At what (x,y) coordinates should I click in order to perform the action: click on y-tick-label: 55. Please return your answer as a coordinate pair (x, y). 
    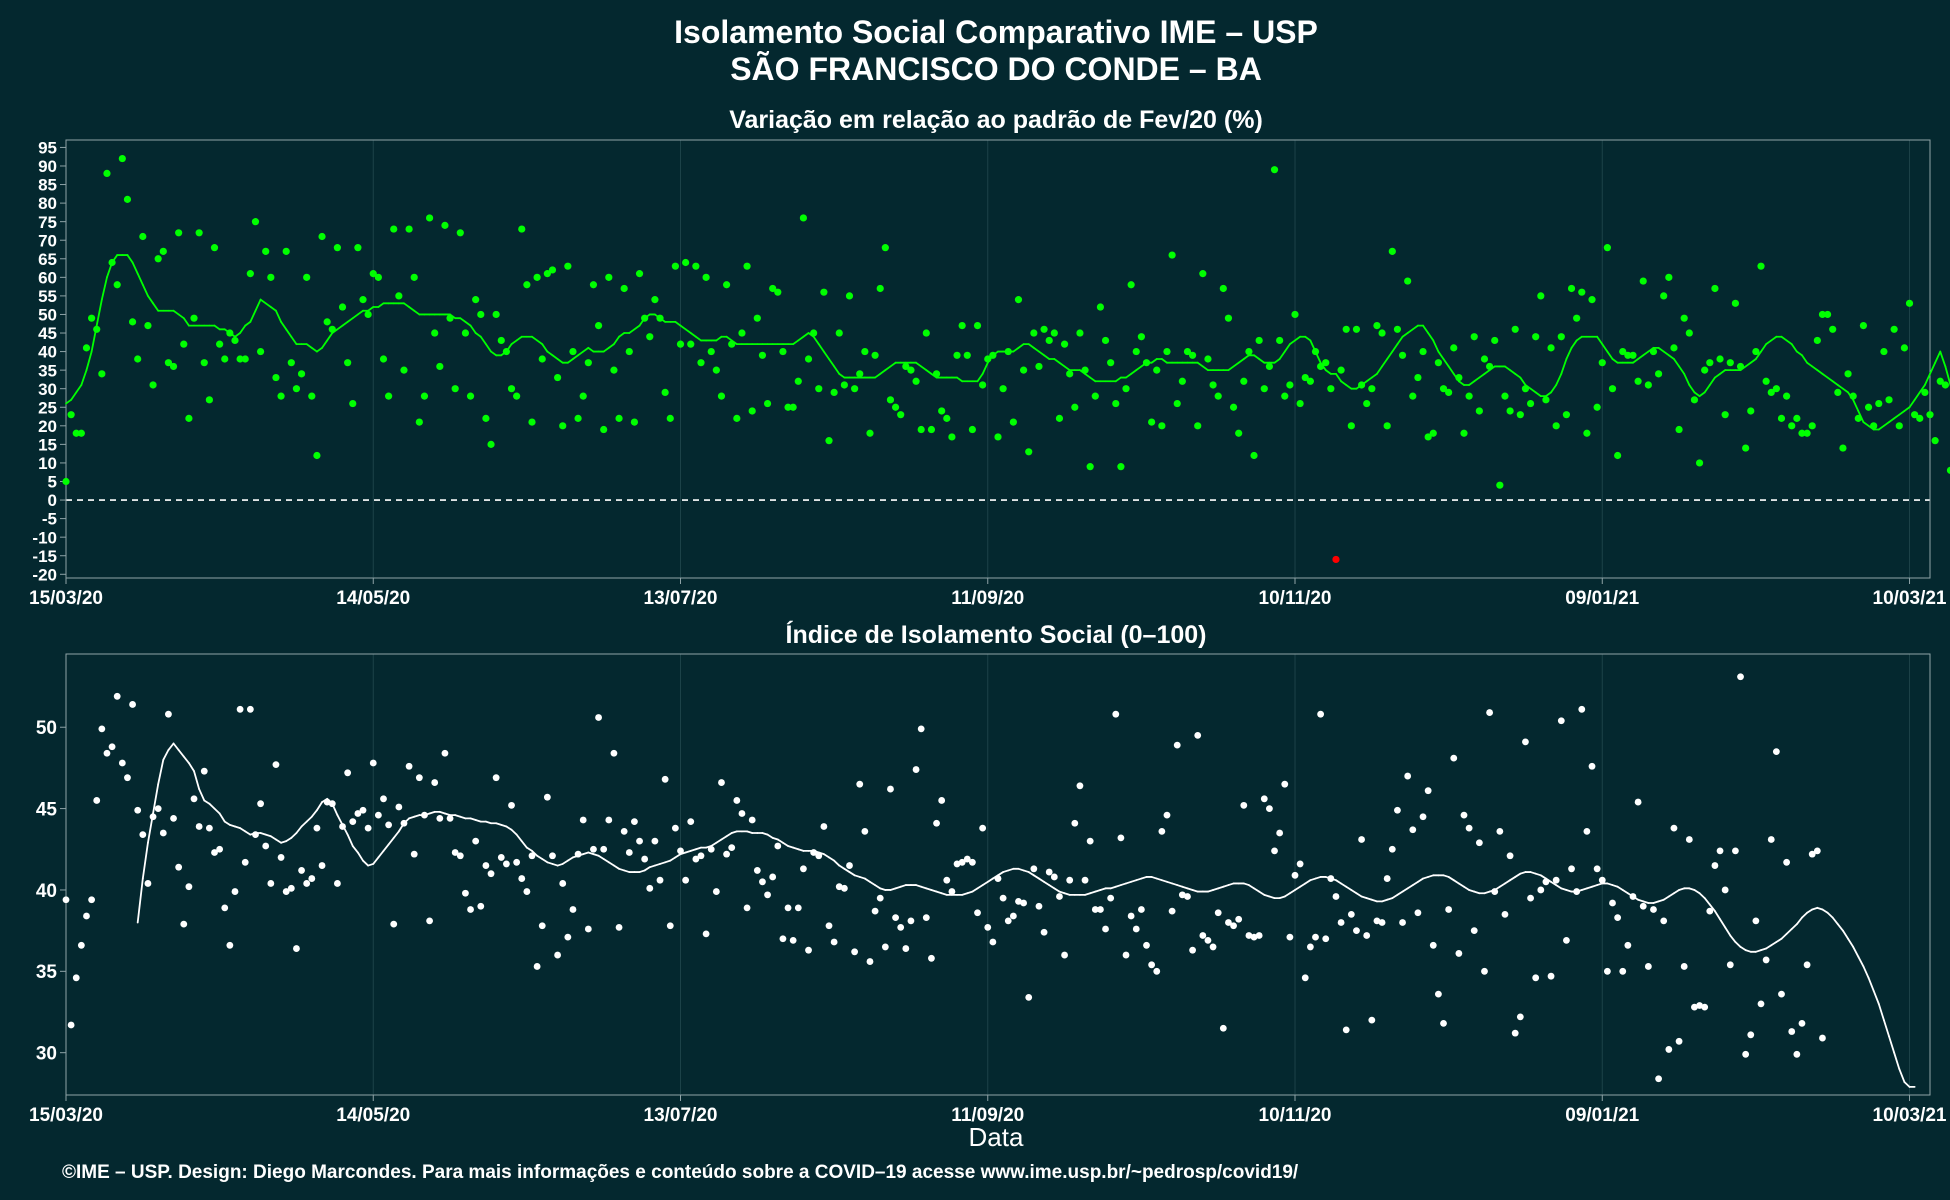
    Looking at the image, I should click on (47, 296).